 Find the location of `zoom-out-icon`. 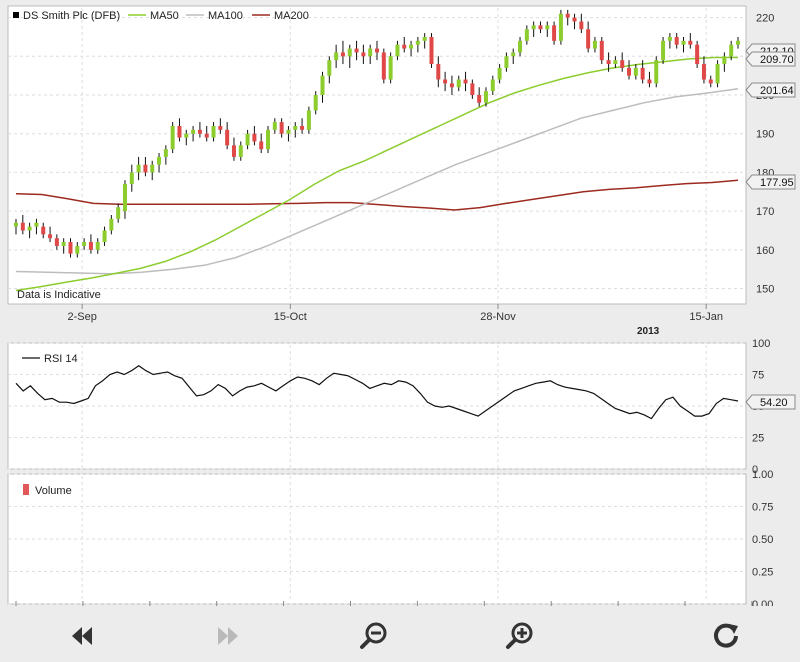

zoom-out-icon is located at coordinates (373, 635).